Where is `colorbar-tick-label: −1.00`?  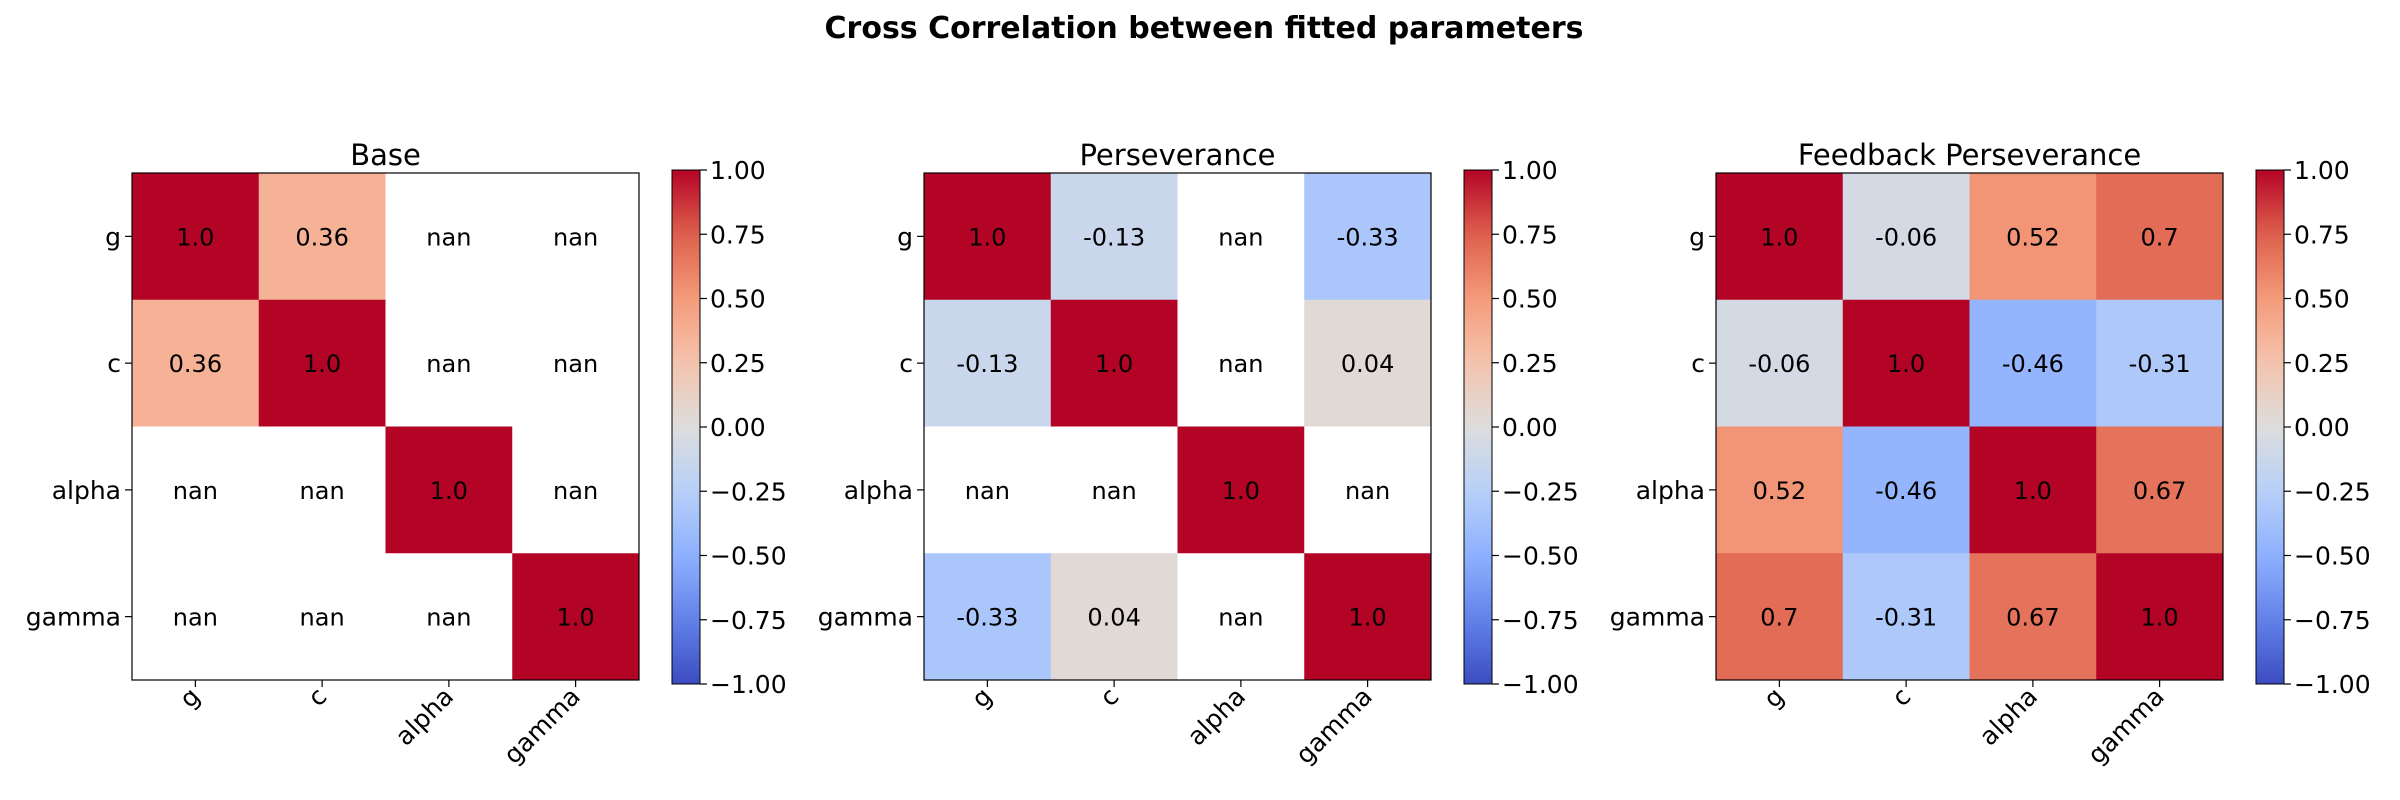 colorbar-tick-label: −1.00 is located at coordinates (1540, 684).